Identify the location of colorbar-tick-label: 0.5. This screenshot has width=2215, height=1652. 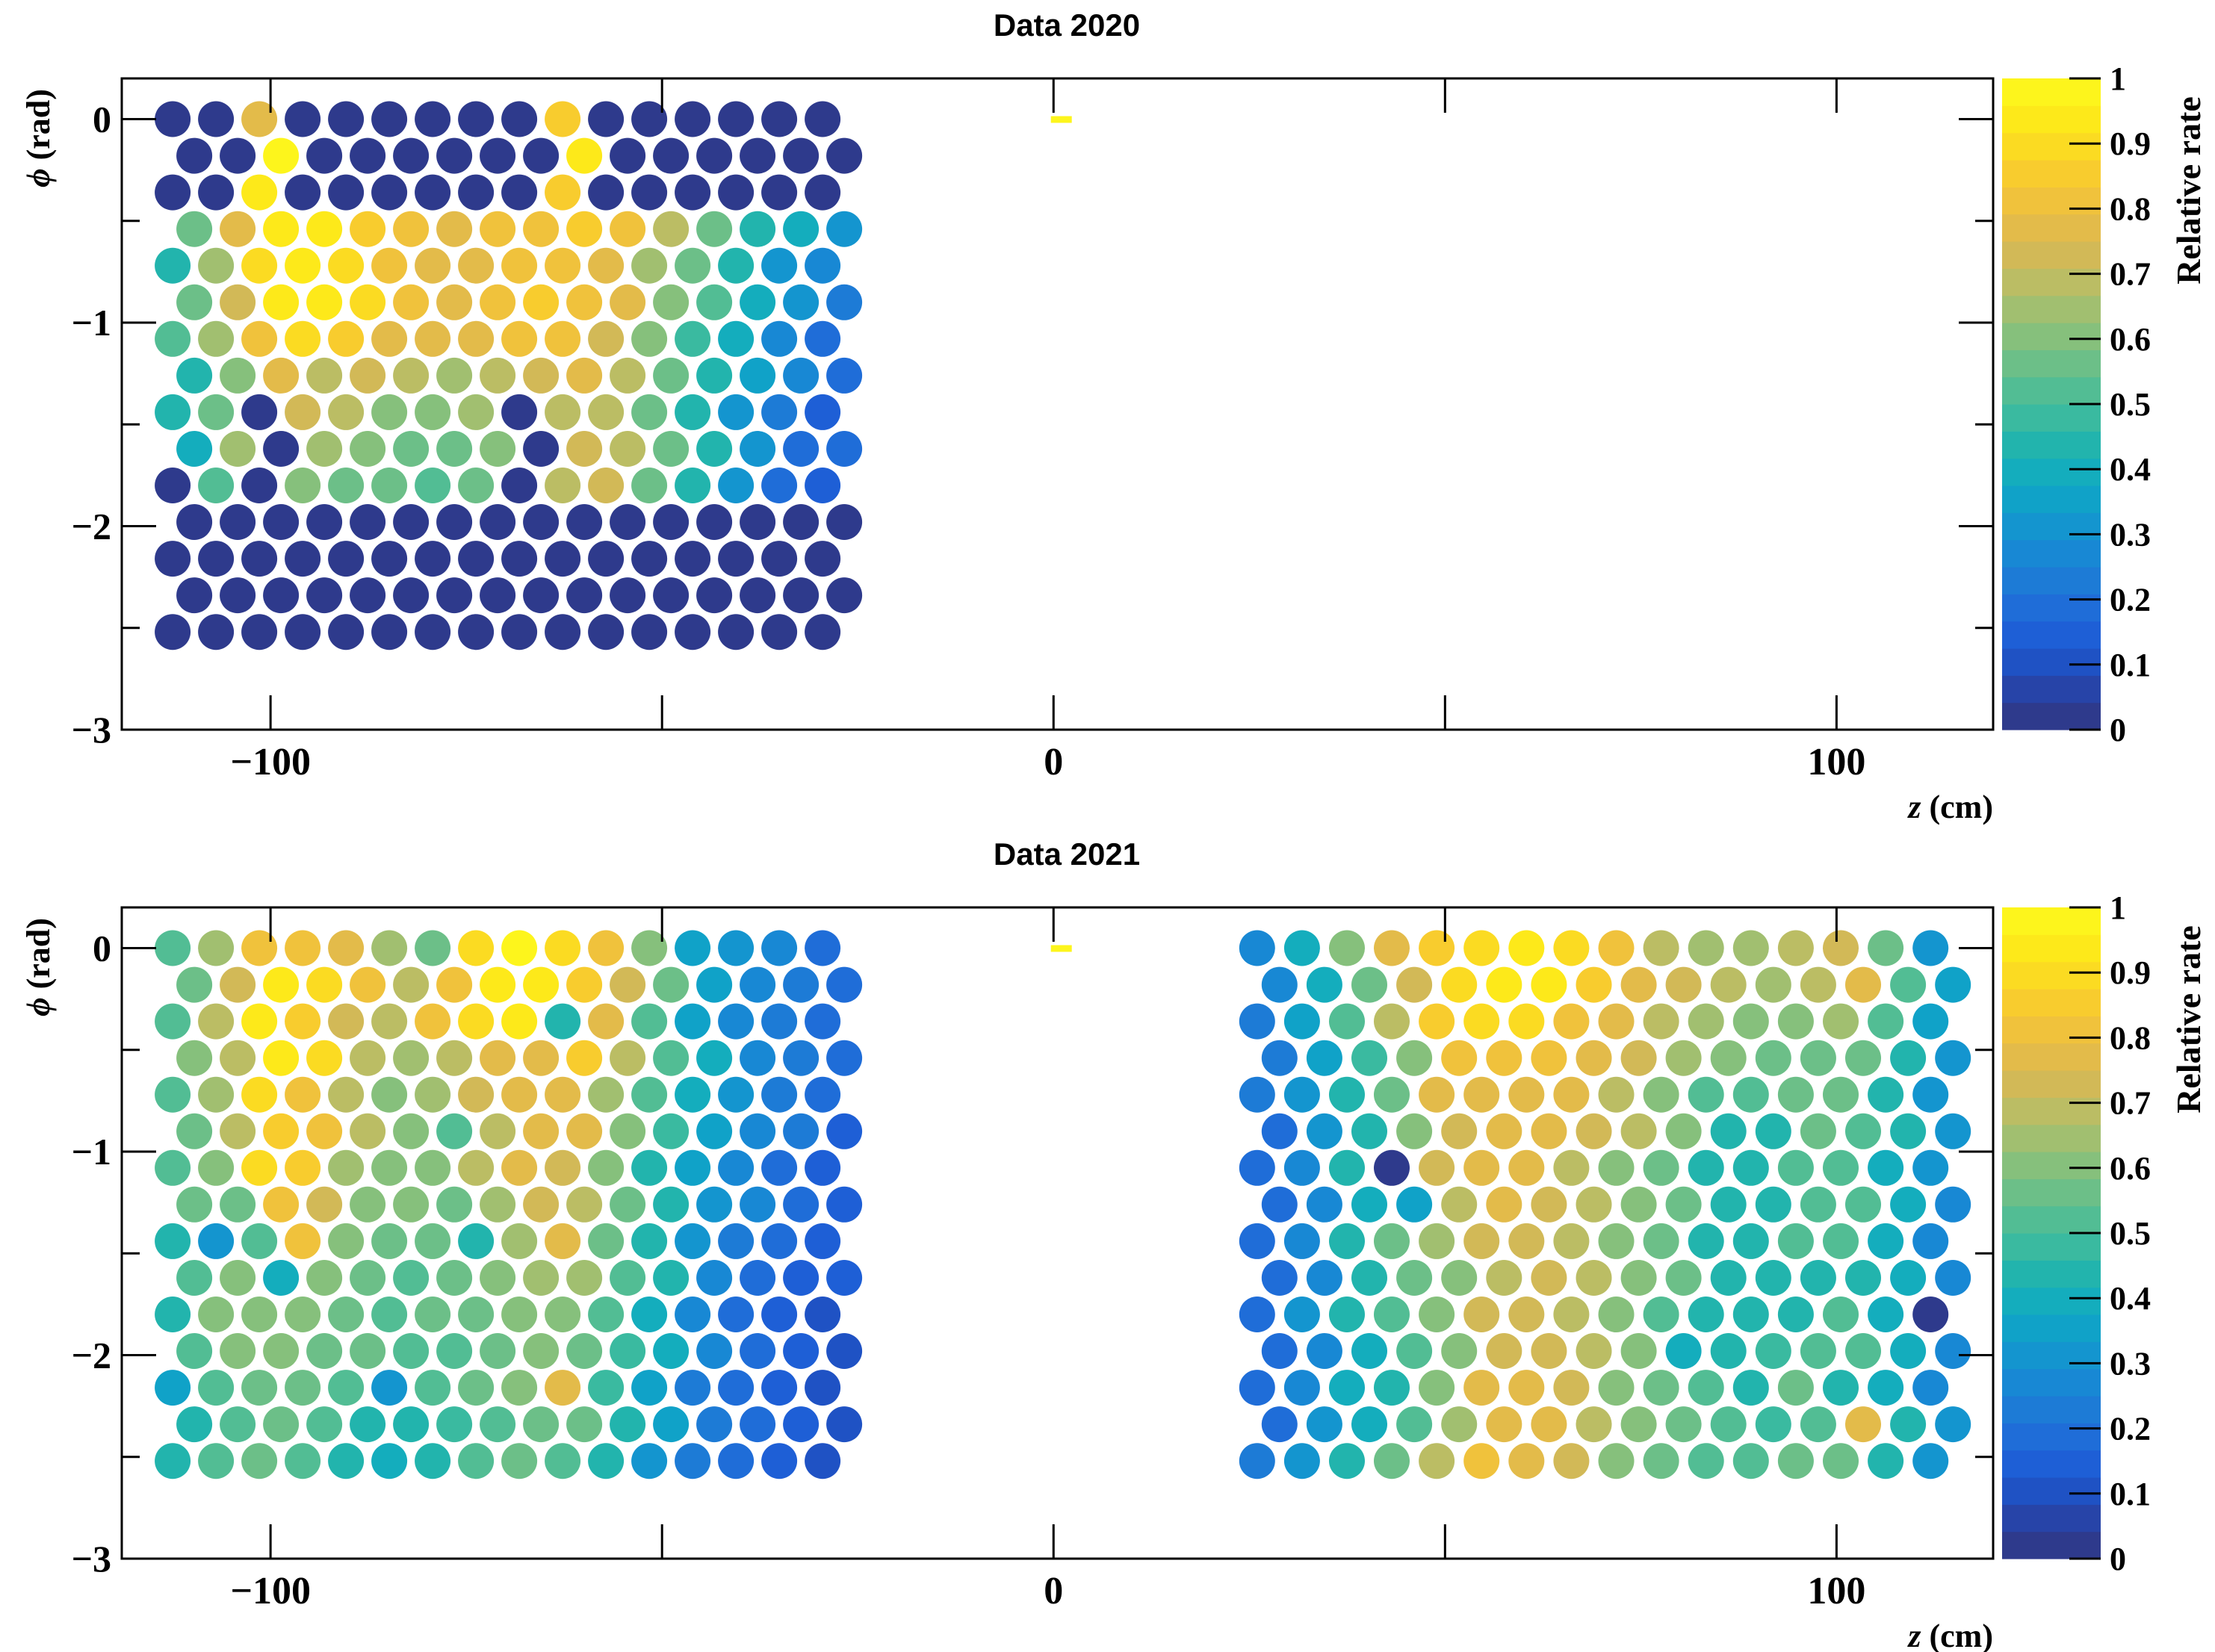
(2130, 1233).